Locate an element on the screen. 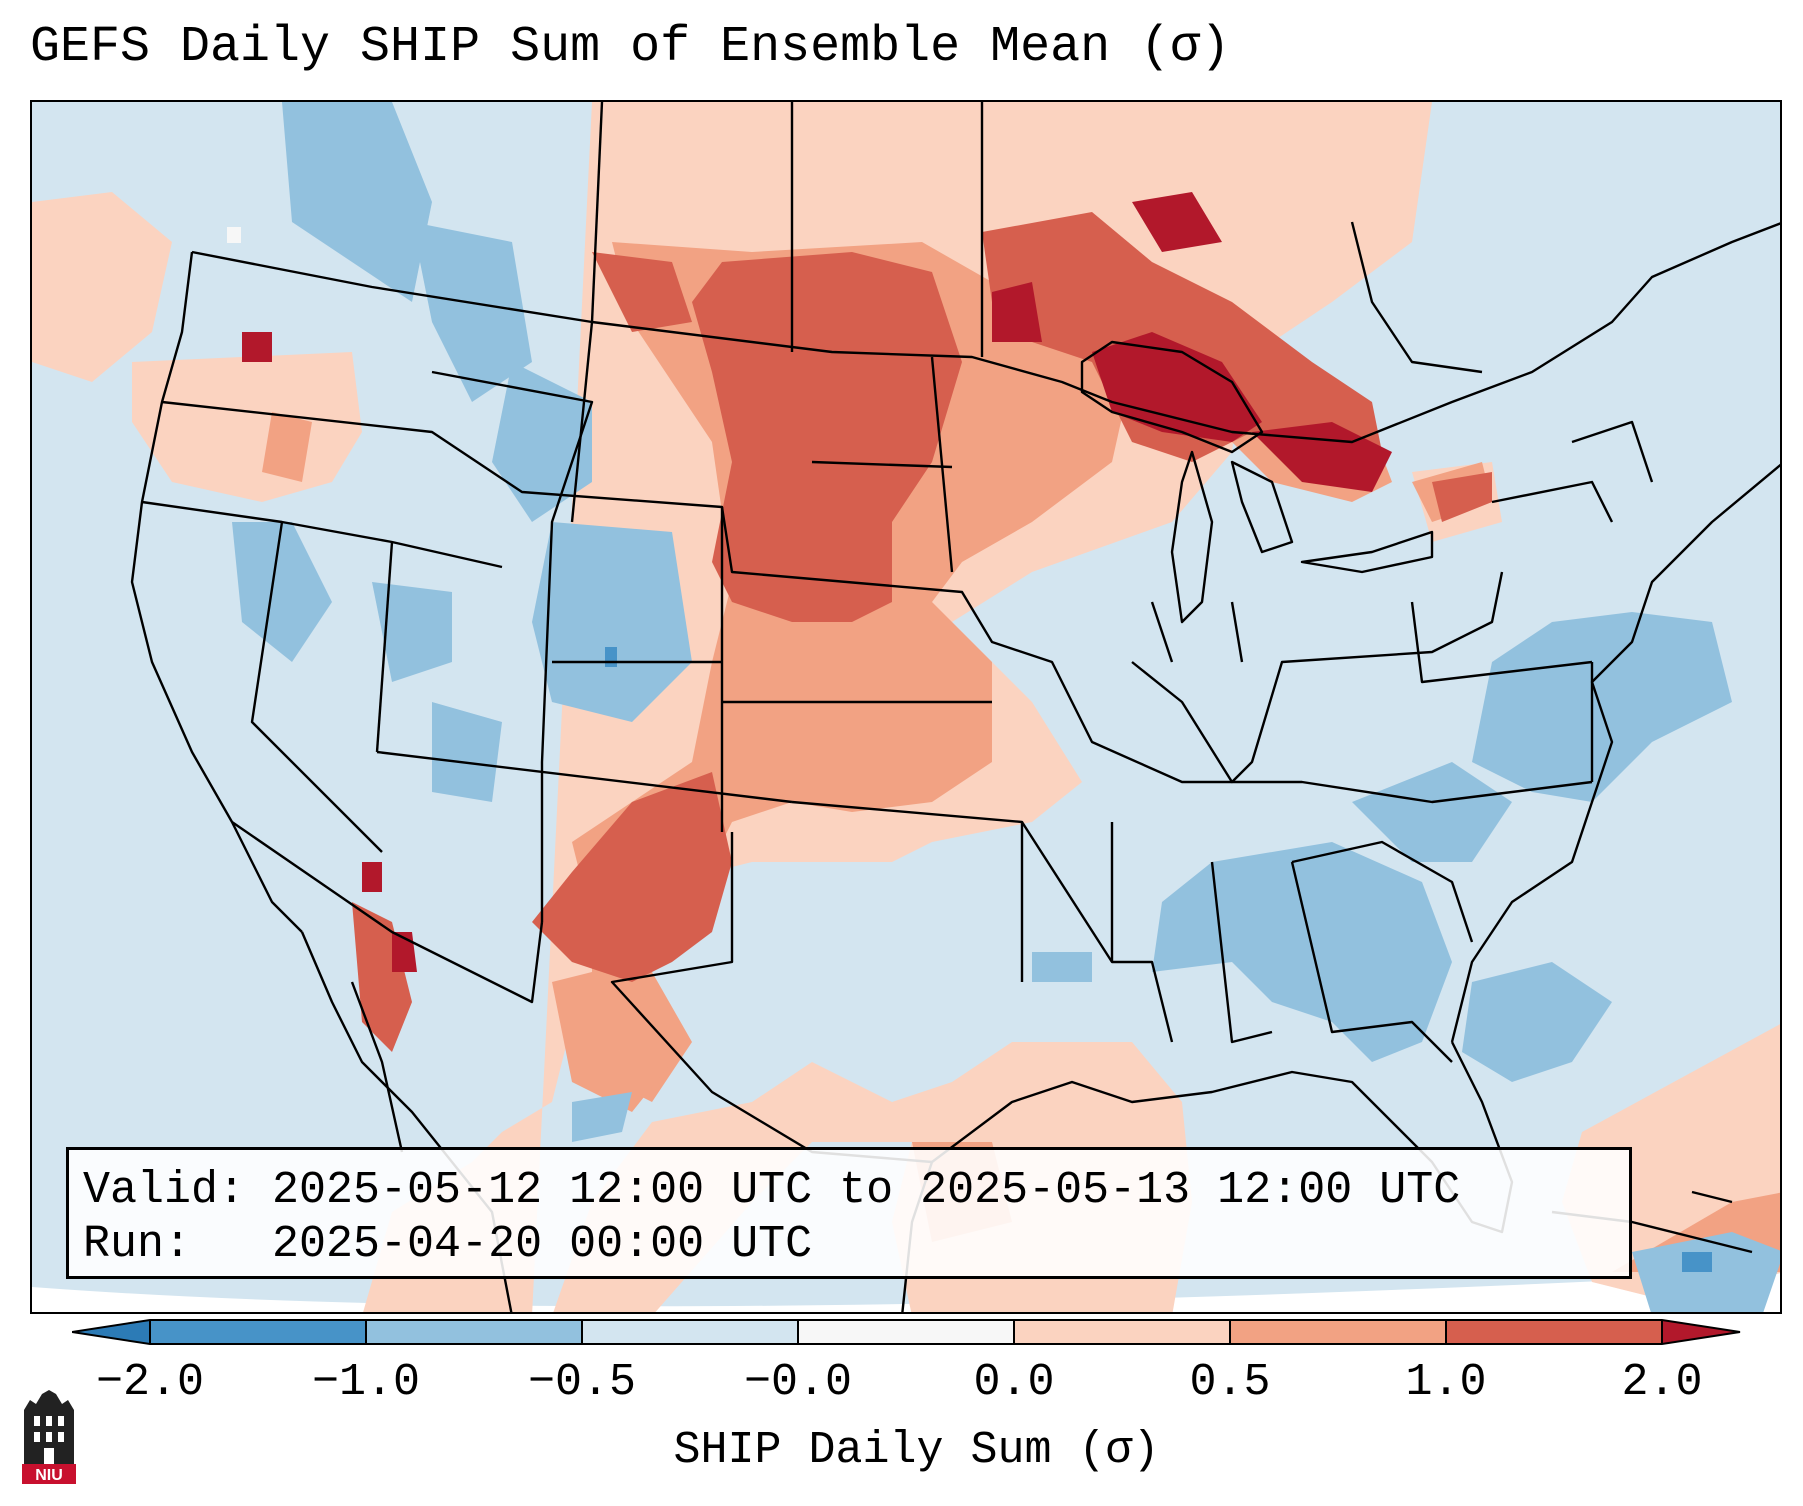 The width and height of the screenshot is (1803, 1506). colorbar-tick-label: −0.5 is located at coordinates (582, 1382).